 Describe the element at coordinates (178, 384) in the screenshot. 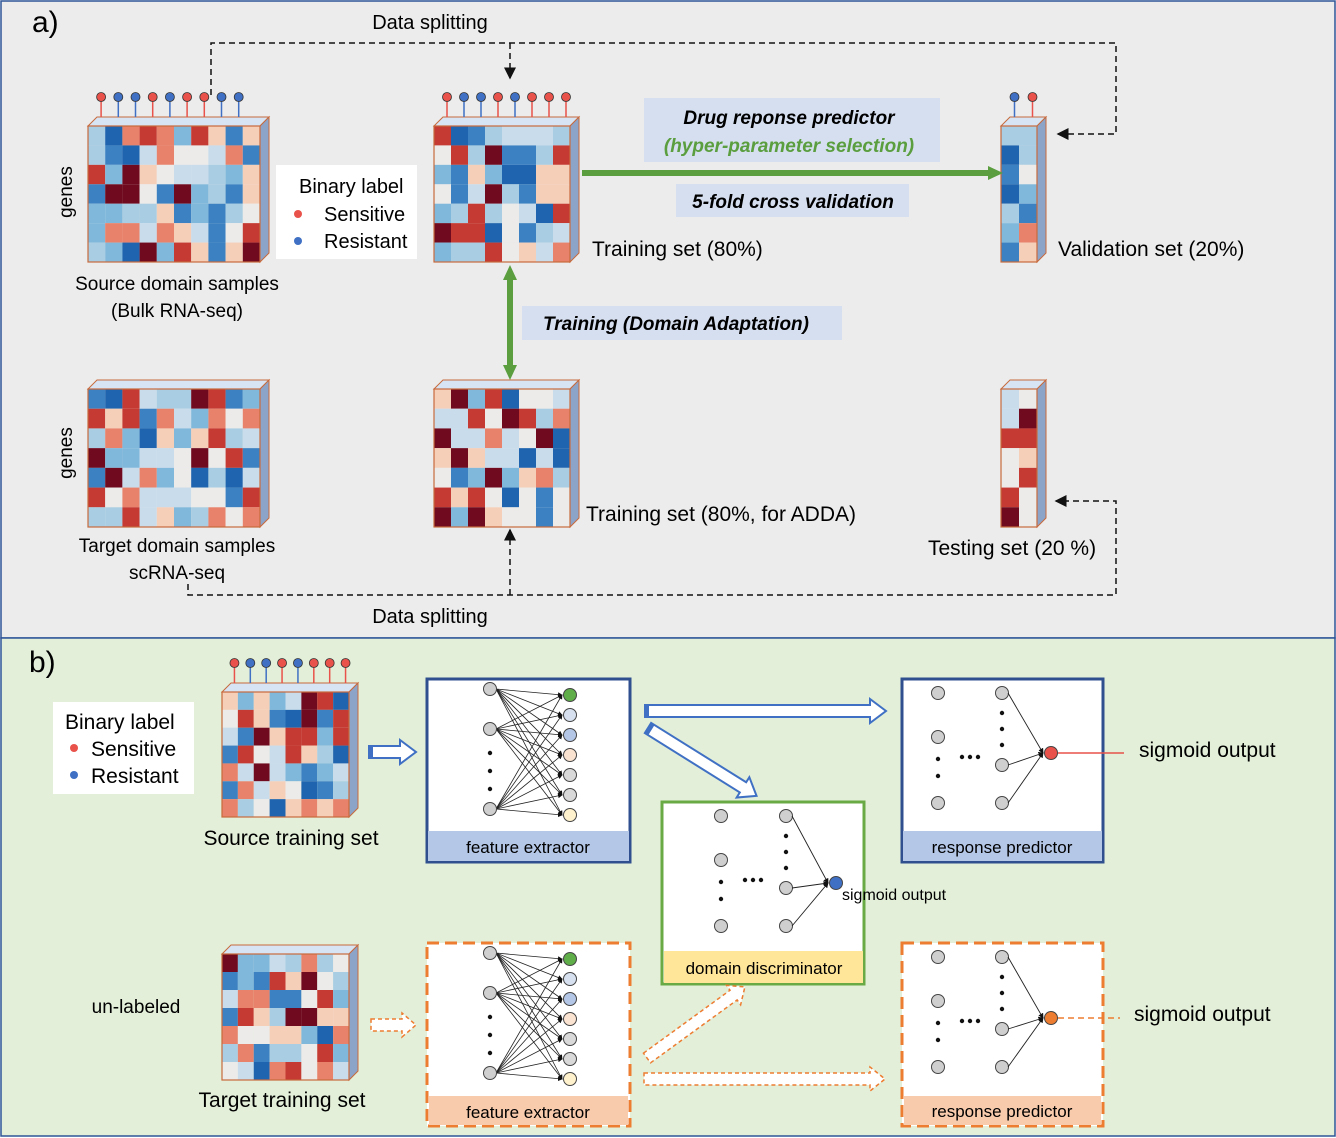

I see `heatmap-top-face` at that location.